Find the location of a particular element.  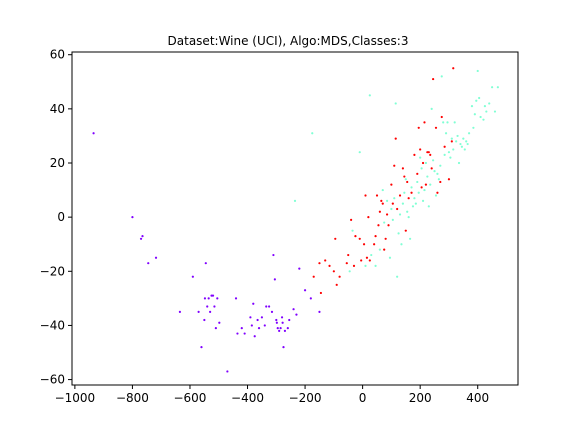

chart-title: Dataset:Wine (UCI), Algo:MDS,Classes:3 is located at coordinates (288, 41).